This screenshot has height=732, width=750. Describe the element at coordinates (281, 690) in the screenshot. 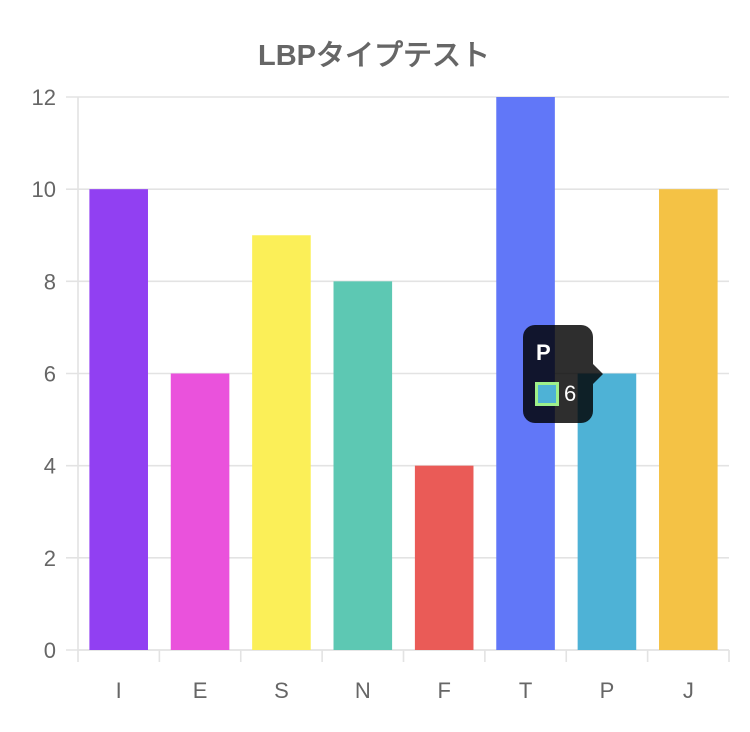

I see `x-tick-label: S` at that location.